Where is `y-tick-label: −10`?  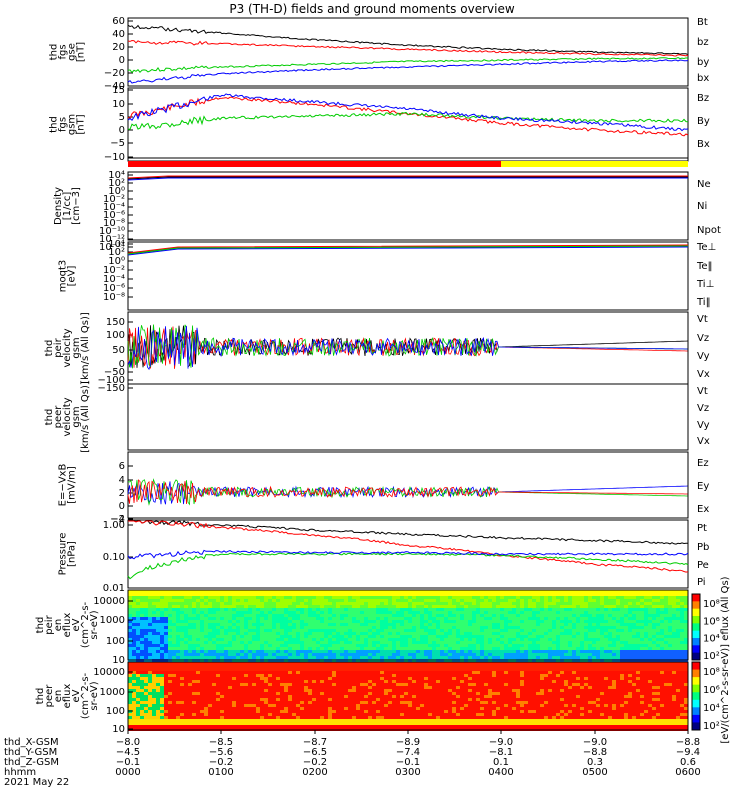
y-tick-label: −10 is located at coordinates (114, 157).